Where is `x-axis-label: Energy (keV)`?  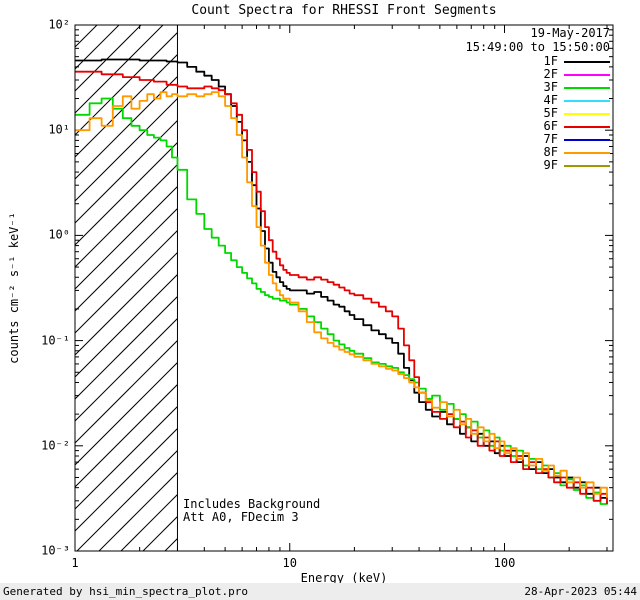
x-axis-label: Energy (keV) is located at coordinates (344, 578).